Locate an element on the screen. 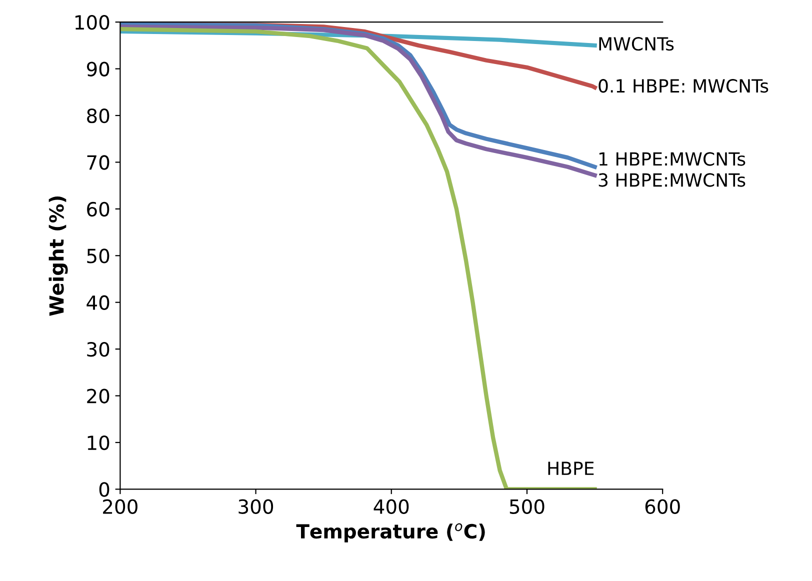  y-tick-label: 10 is located at coordinates (99, 442).